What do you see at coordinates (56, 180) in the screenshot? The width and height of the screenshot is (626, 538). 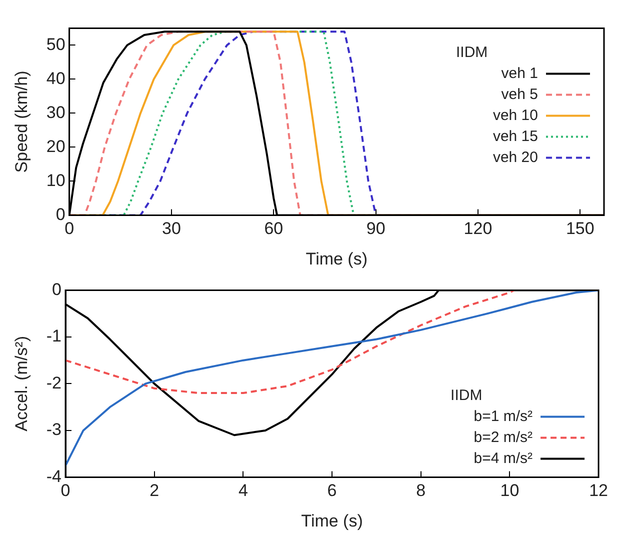 I see `y-tick-label: 10` at bounding box center [56, 180].